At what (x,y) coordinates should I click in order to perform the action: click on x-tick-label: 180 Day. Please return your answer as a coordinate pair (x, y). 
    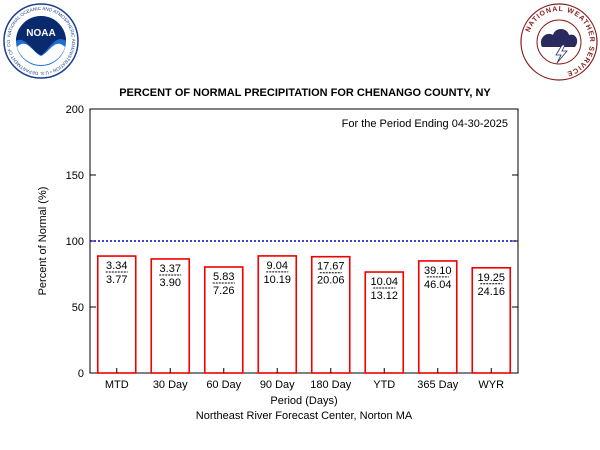
    Looking at the image, I should click on (330, 385).